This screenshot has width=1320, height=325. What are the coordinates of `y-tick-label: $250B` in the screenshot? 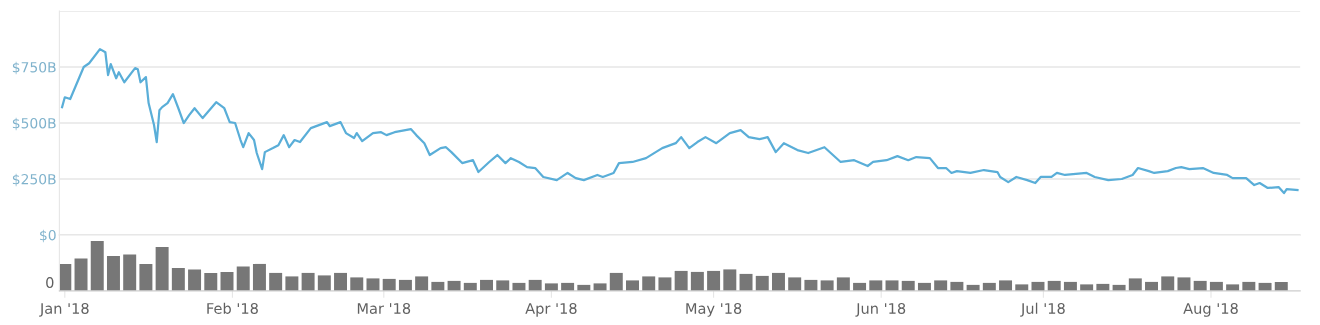 It's located at (34, 180).